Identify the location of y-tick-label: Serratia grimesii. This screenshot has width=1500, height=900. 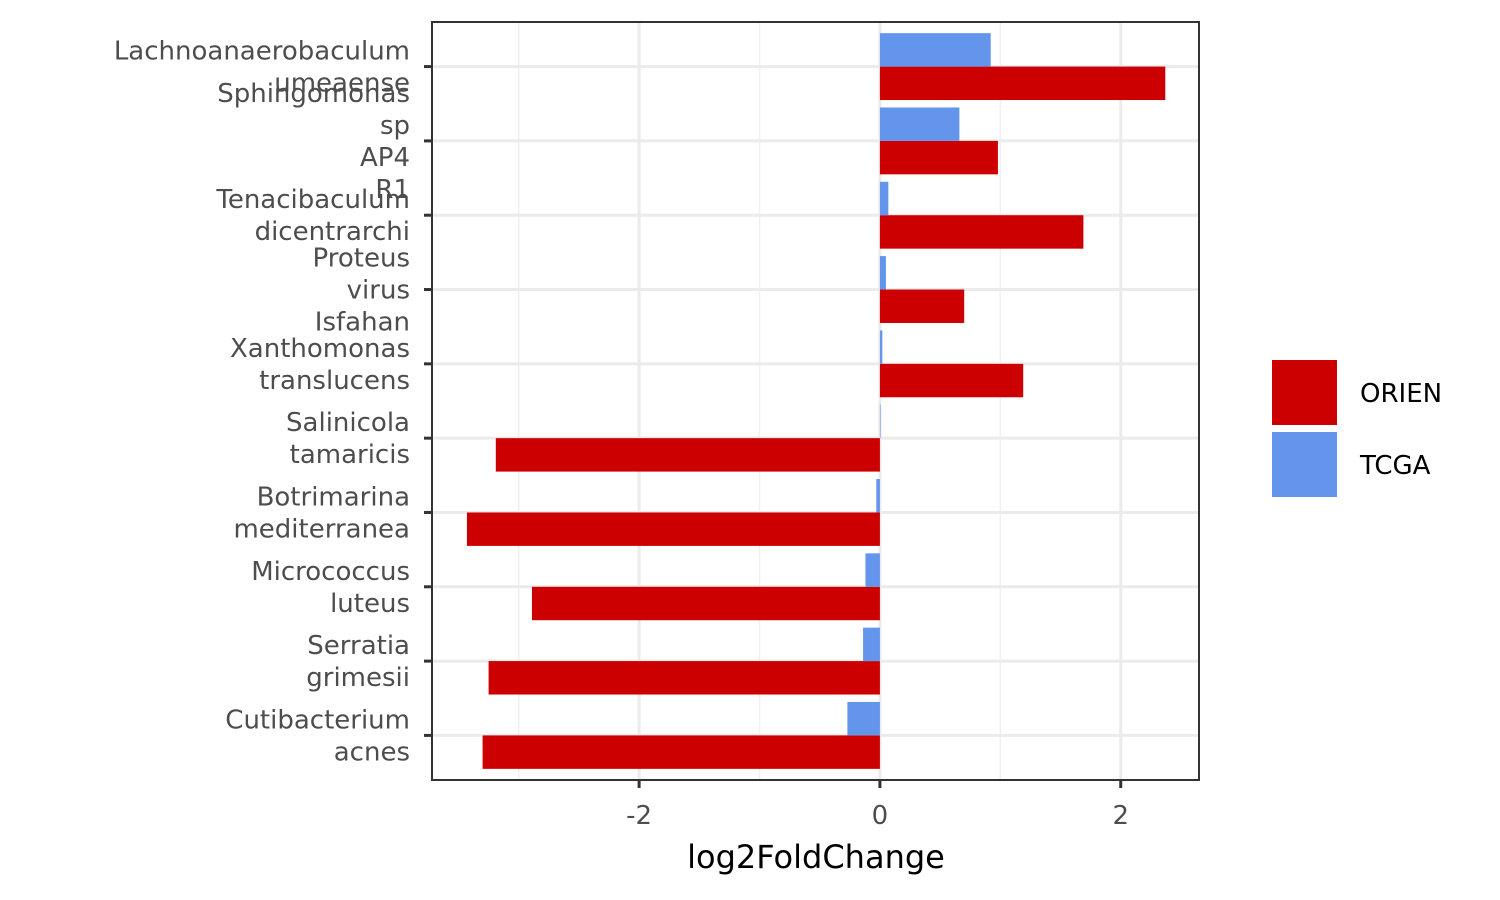
(358, 662).